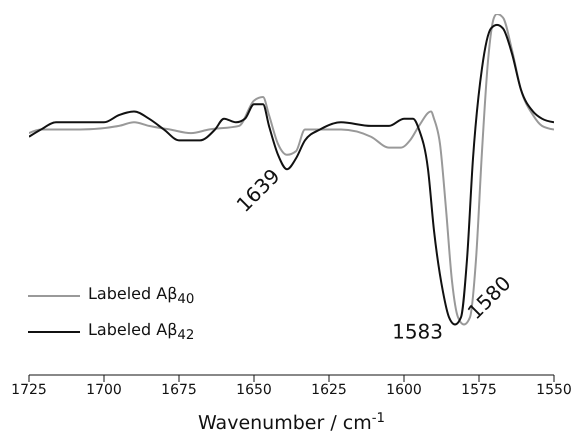 The width and height of the screenshot is (574, 441). Describe the element at coordinates (329, 390) in the screenshot. I see `x-tick-label: 1625` at that location.